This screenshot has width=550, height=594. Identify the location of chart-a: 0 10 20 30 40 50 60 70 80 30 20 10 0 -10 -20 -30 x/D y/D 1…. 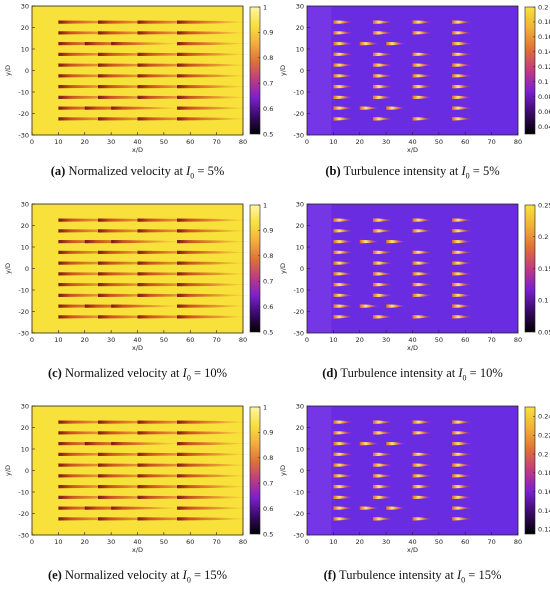
(138, 78).